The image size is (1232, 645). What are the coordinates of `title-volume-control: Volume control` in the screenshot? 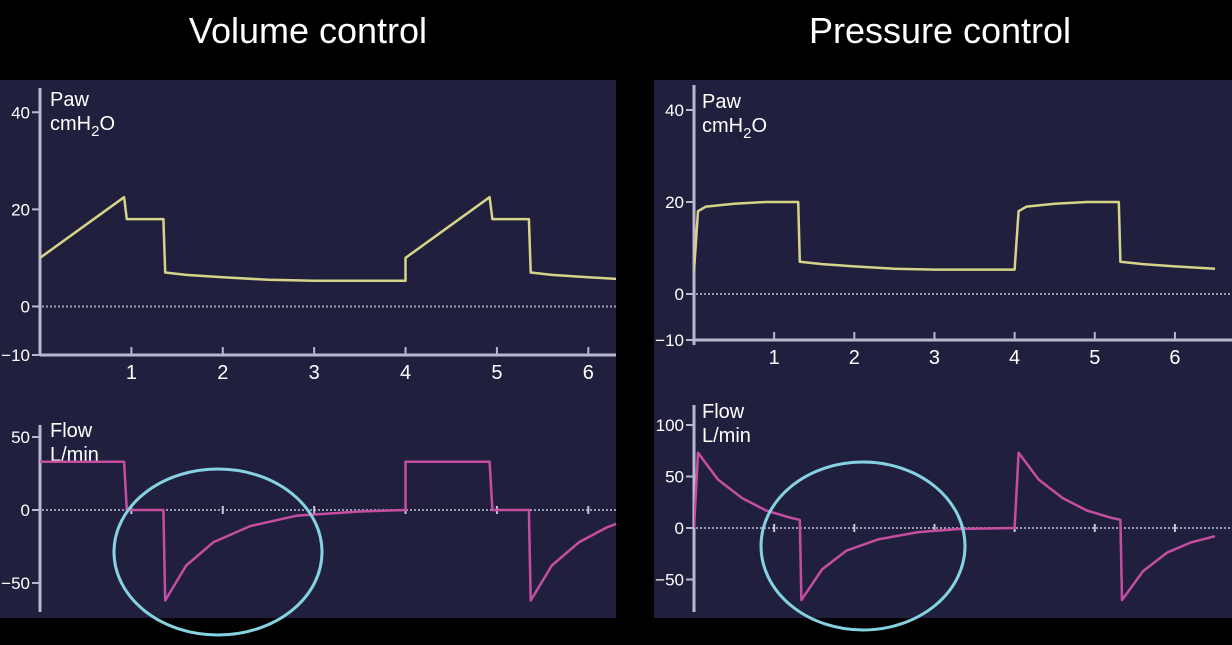 It's located at (308, 30).